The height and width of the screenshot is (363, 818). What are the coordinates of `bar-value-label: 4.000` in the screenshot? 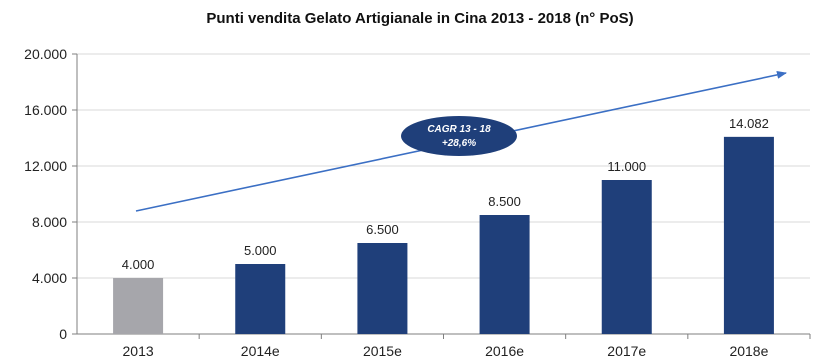 It's located at (138, 264).